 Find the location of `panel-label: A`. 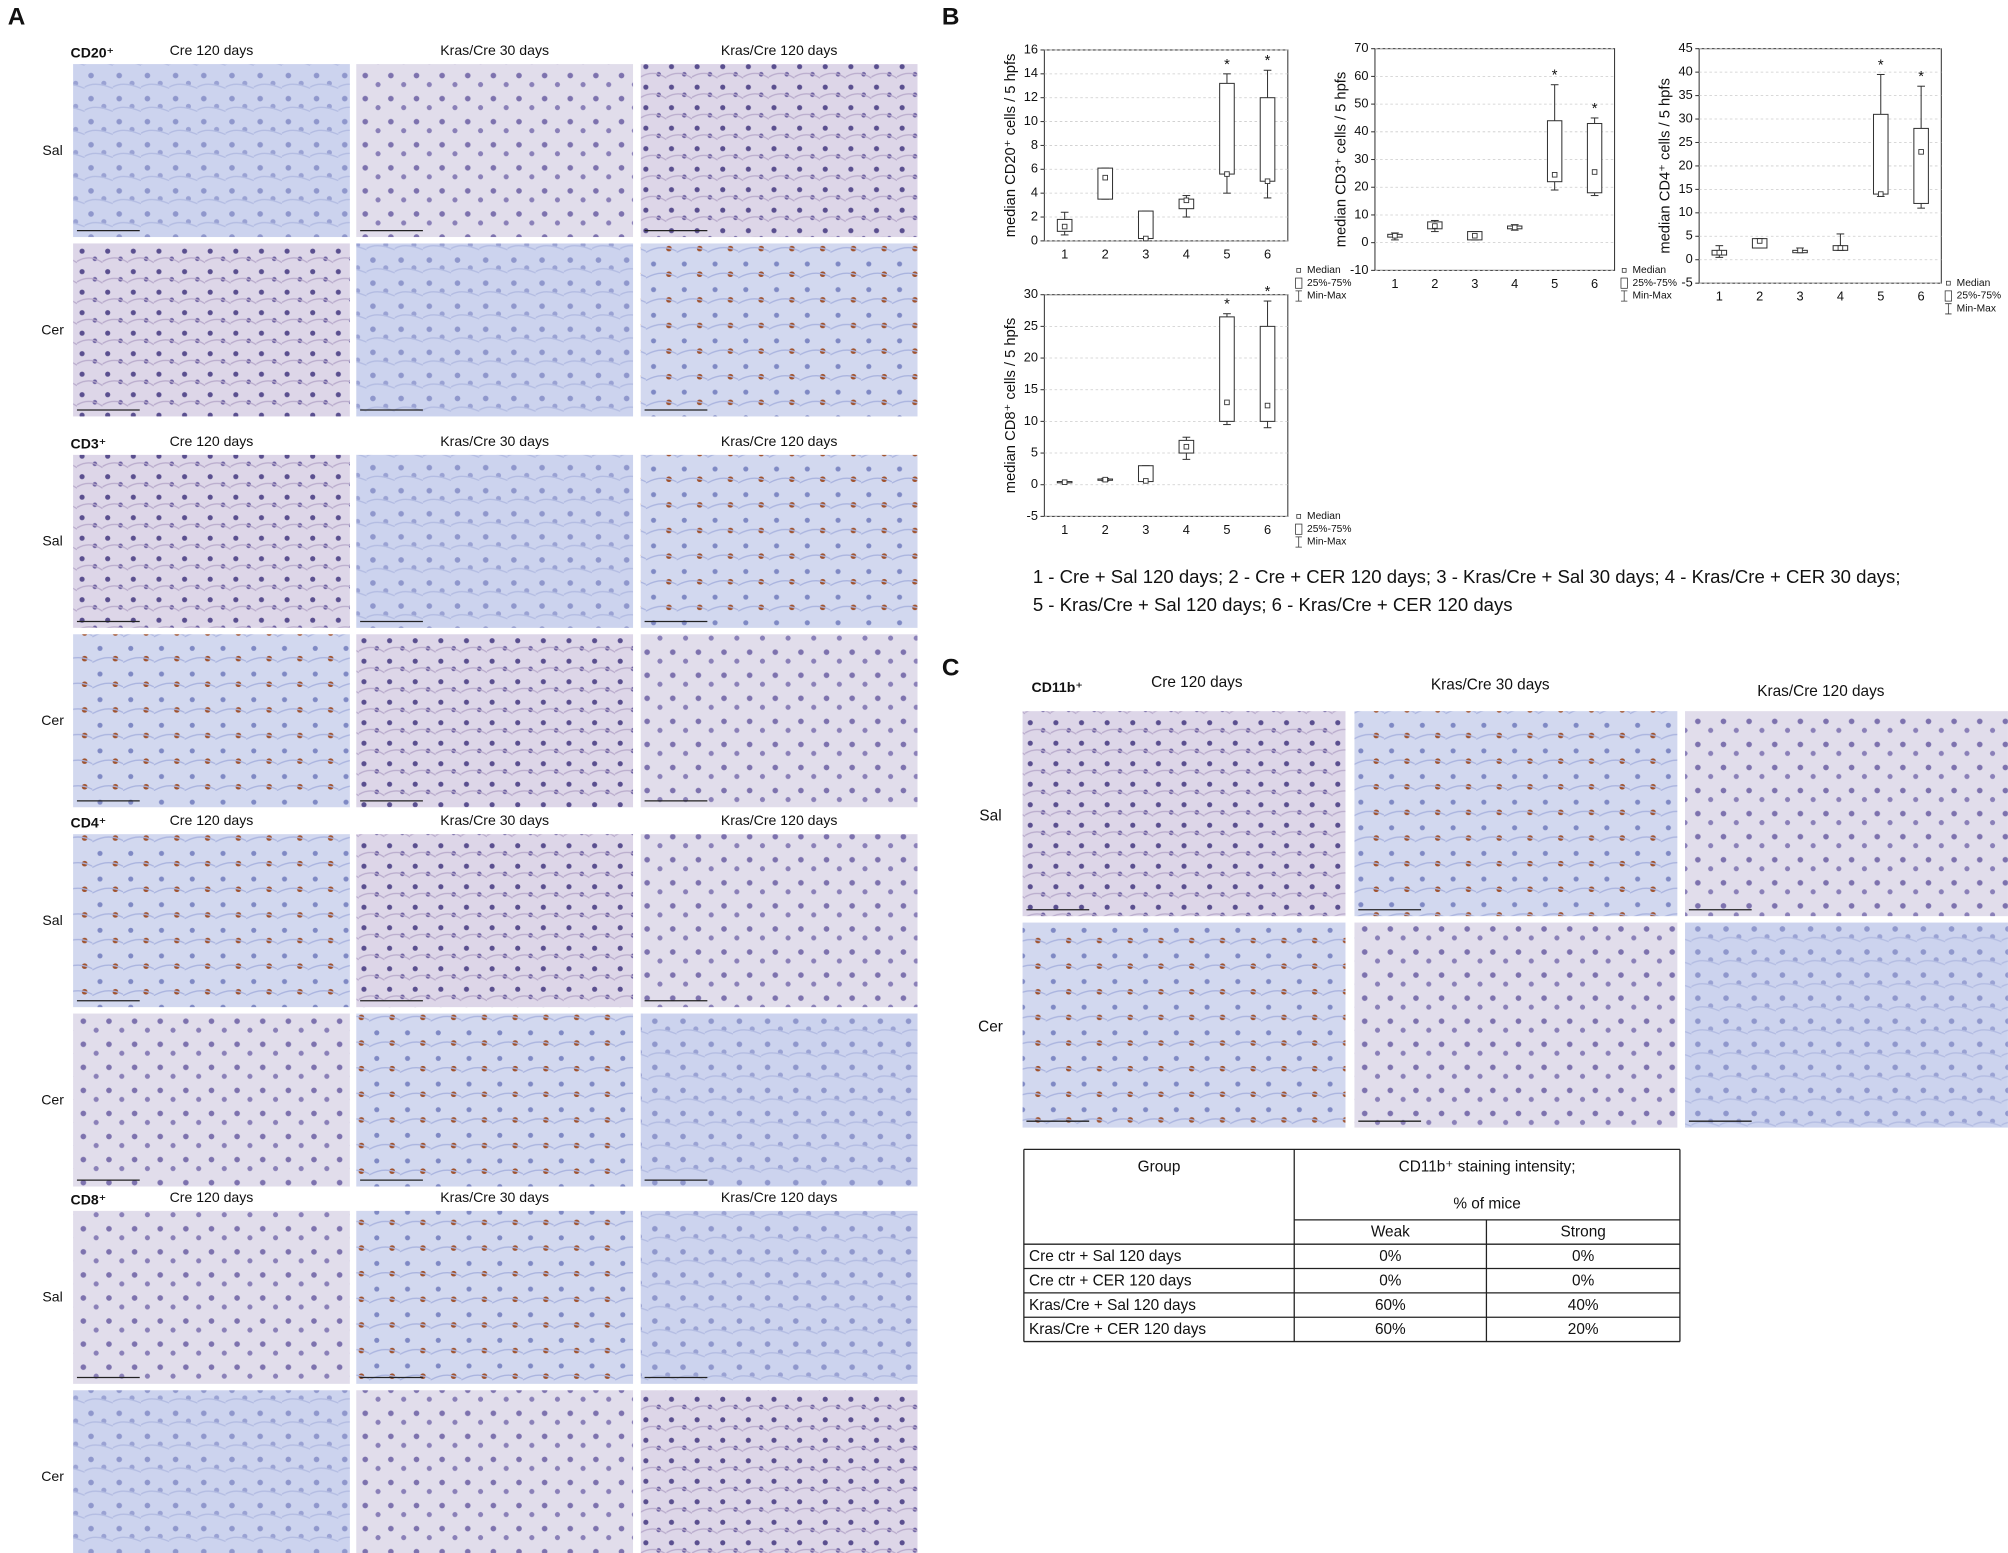

panel-label: A is located at coordinates (17, 16).